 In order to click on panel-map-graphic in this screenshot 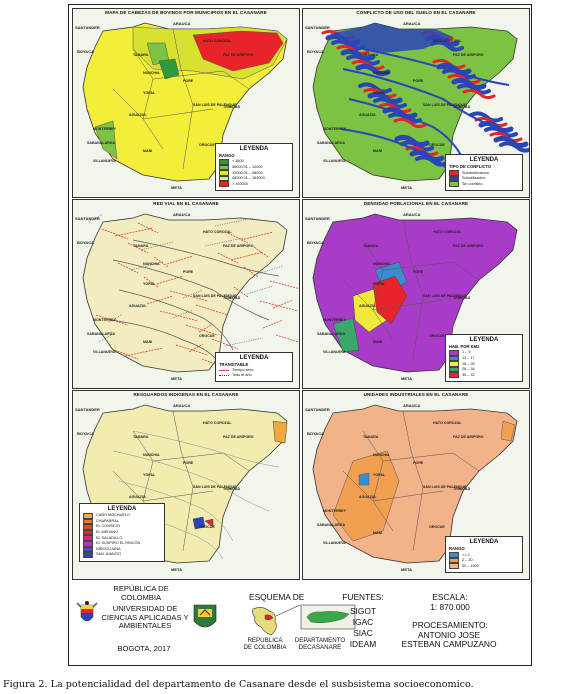, I will do `click(190, 293)`.